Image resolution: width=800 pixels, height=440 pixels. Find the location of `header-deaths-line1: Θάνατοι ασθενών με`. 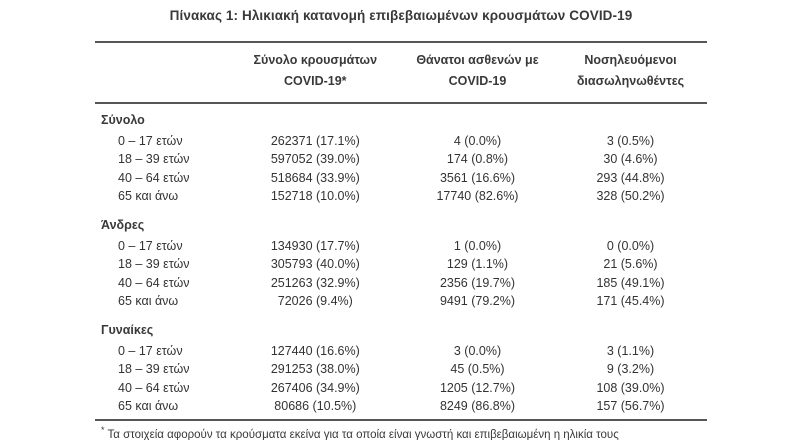

header-deaths-line1: Θάνατοι ασθενών με is located at coordinates (477, 60).